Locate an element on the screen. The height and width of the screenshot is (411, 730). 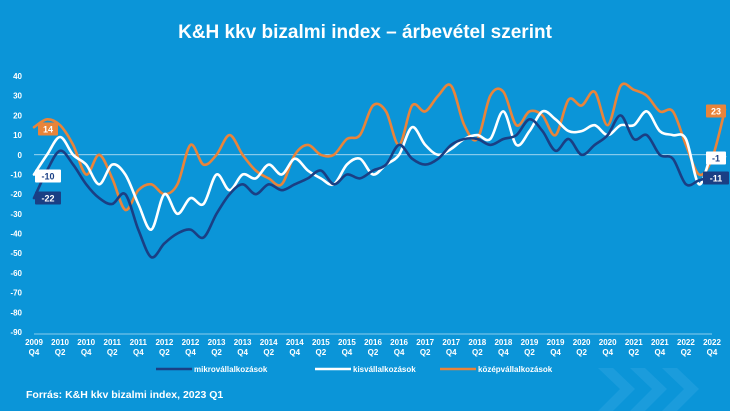
end-label-0-box is located at coordinates (716, 178).